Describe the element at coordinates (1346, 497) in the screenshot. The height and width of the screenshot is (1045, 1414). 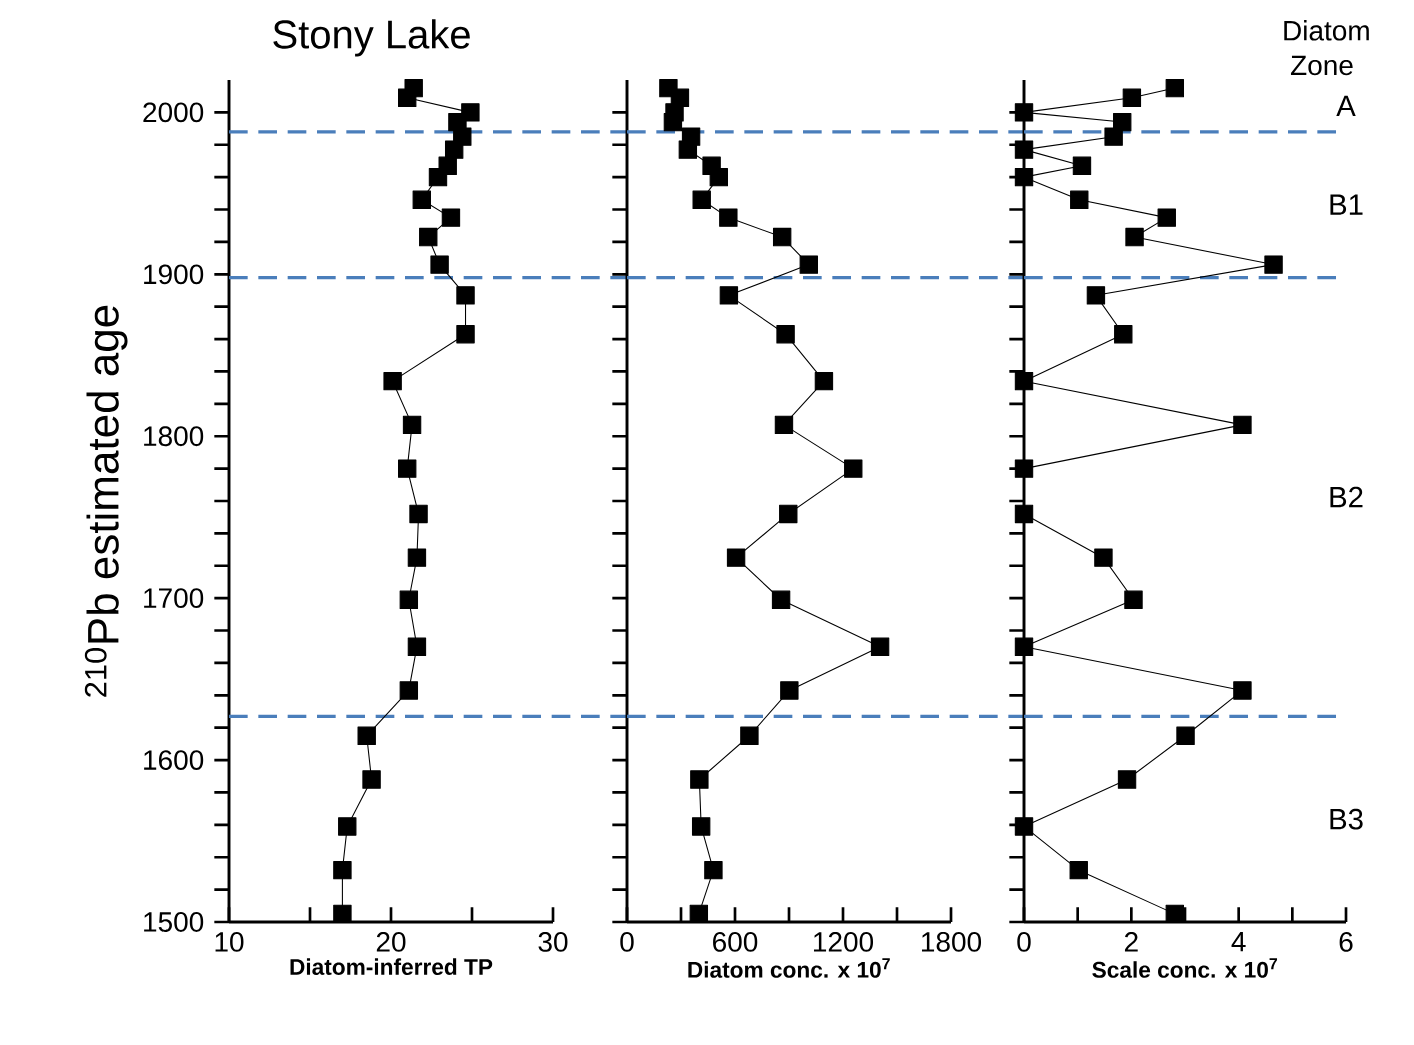
I see `annotation: B2` at that location.